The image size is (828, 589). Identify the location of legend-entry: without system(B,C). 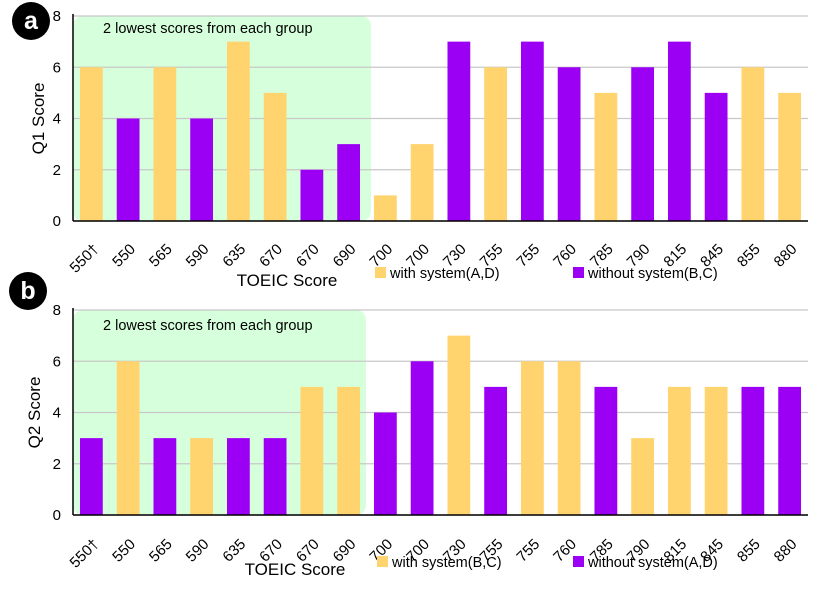
(645, 274).